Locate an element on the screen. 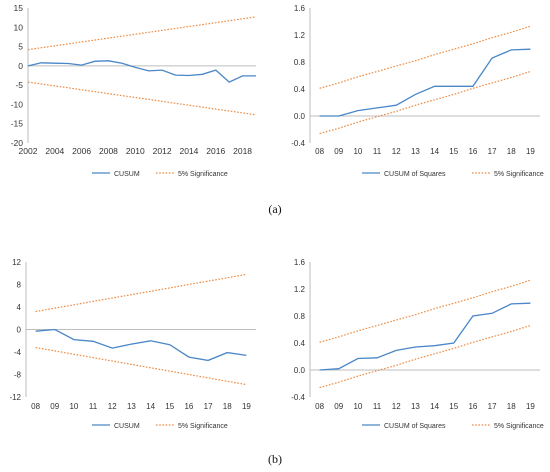 The width and height of the screenshot is (550, 472). y-tick-label: 10 is located at coordinates (19, 27).